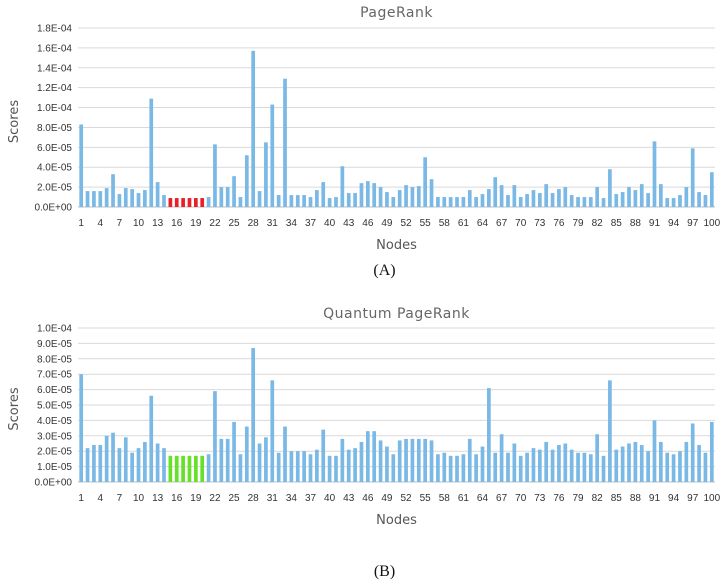 The image size is (727, 585). What do you see at coordinates (177, 223) in the screenshot?
I see `chart1-xtick-label: 16` at bounding box center [177, 223].